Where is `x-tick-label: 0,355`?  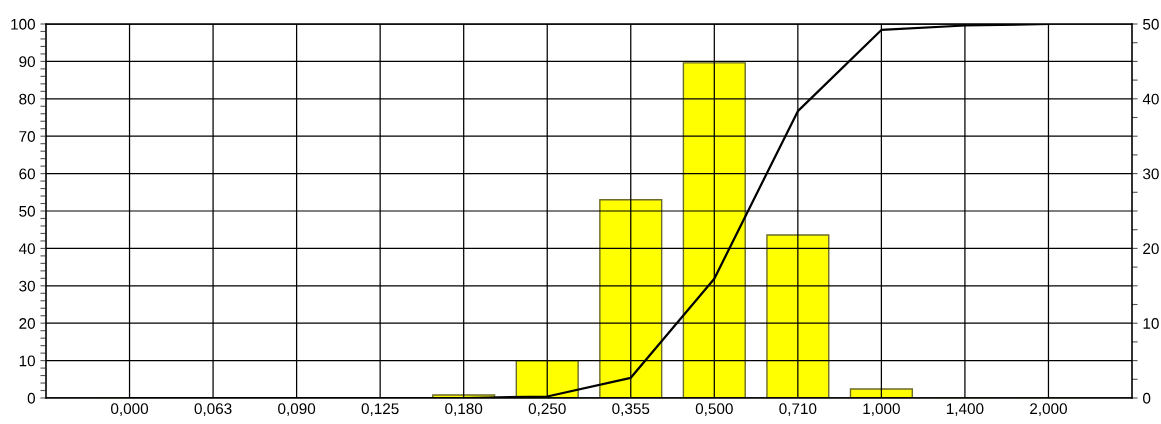
x-tick-label: 0,355 is located at coordinates (631, 409).